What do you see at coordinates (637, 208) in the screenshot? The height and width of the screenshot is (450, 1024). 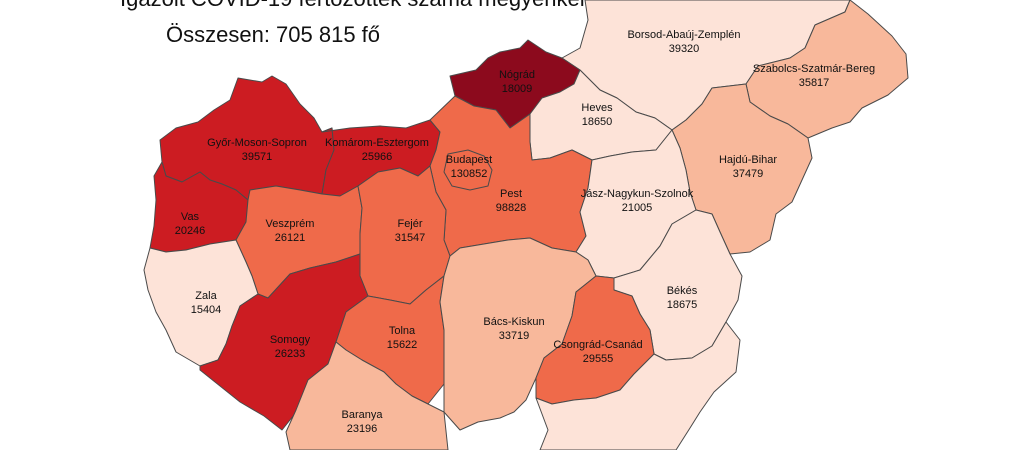 I see `county-value: 21005` at bounding box center [637, 208].